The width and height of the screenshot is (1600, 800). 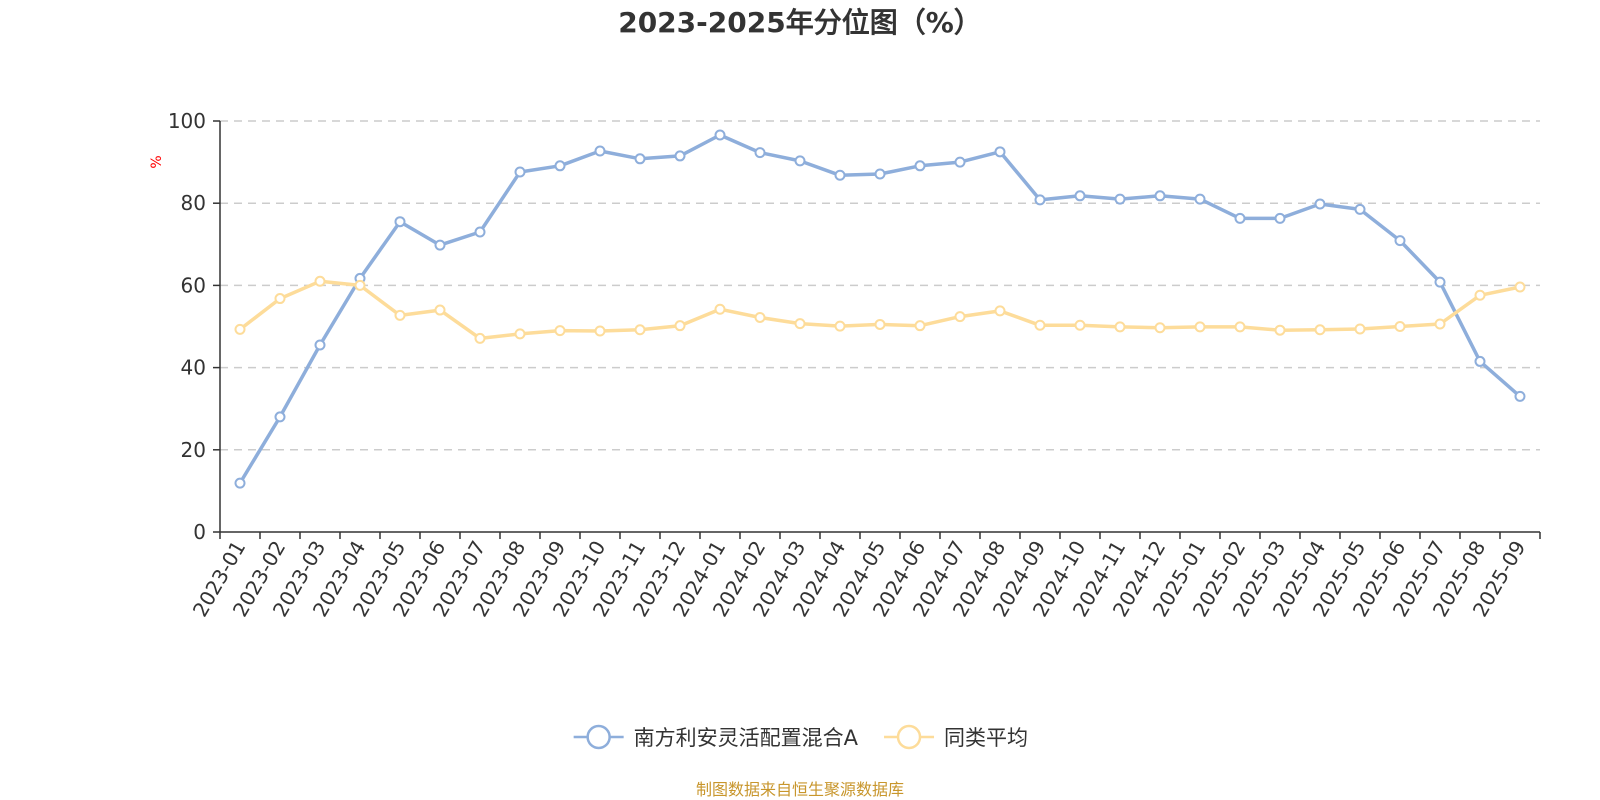 What do you see at coordinates (193, 368) in the screenshot?
I see `y-tick-label: 40` at bounding box center [193, 368].